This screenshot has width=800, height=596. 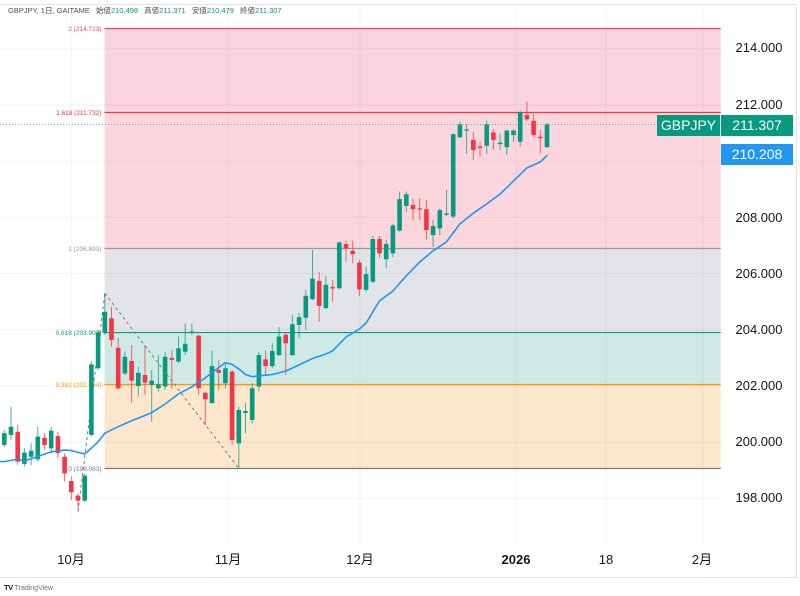 What do you see at coordinates (606, 559) in the screenshot?
I see `time-label-18: 18` at bounding box center [606, 559].